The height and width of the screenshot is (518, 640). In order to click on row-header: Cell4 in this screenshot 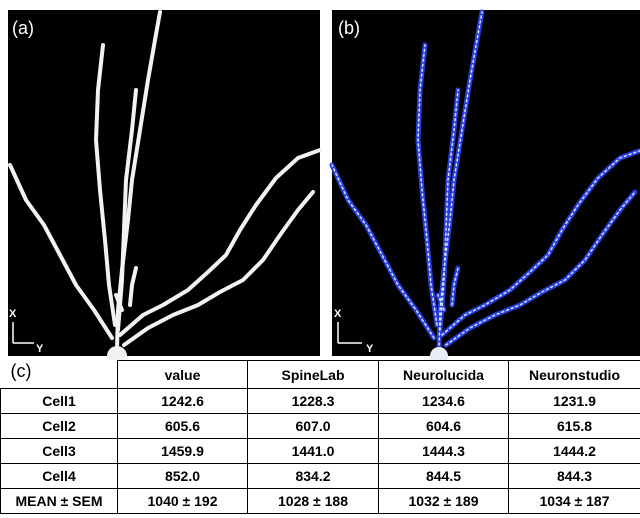, I will do `click(59, 476)`.